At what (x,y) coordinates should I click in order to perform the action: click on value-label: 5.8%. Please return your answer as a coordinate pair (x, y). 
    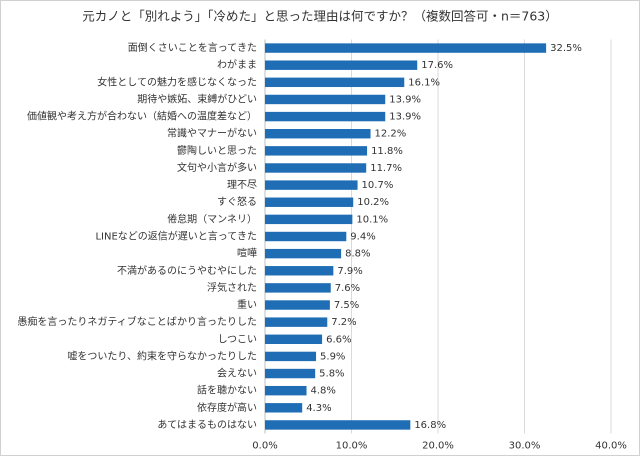
    Looking at the image, I should click on (331, 374).